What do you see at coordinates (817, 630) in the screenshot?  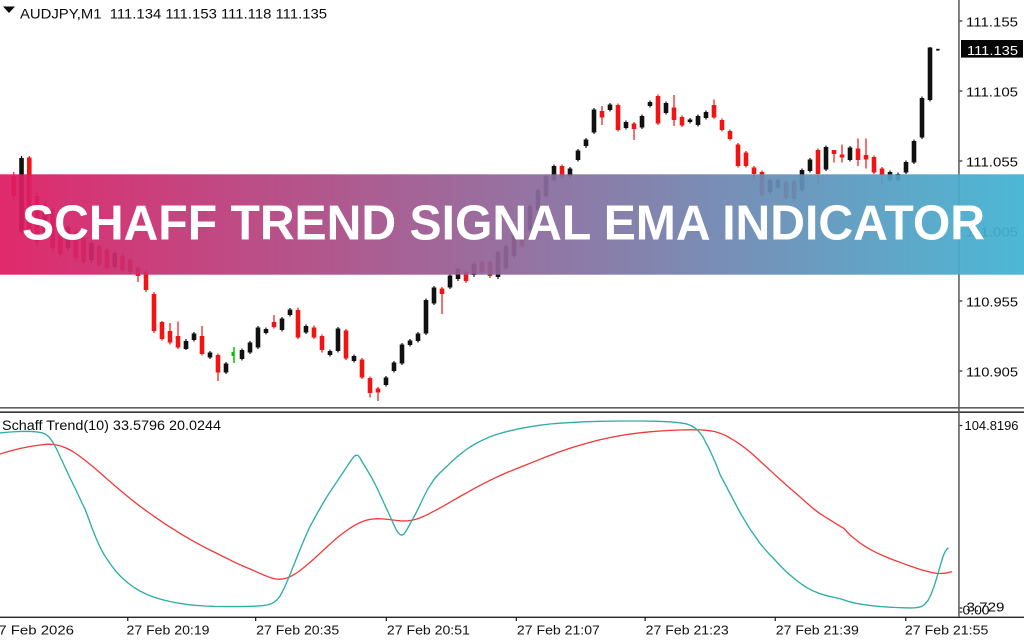 I see `svg-text: 27 Feb 21:39` at bounding box center [817, 630].